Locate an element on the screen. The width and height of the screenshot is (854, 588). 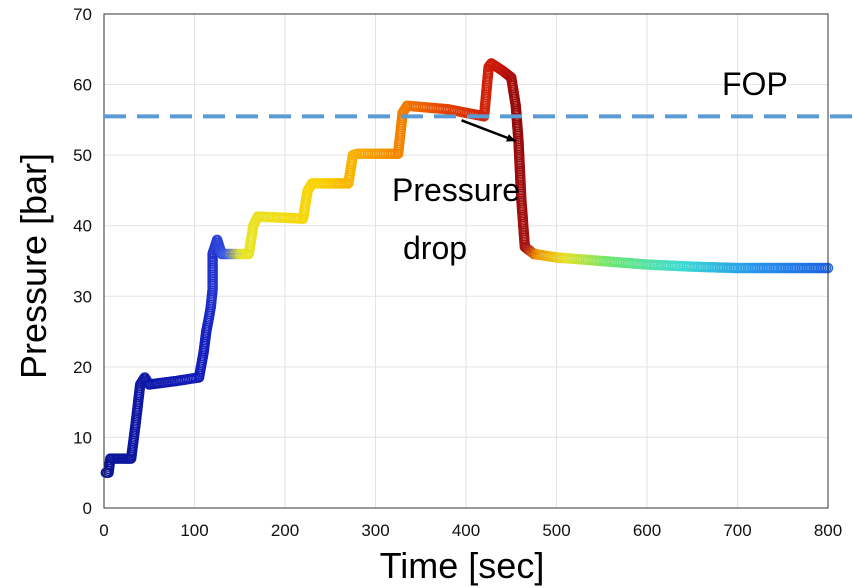
y-tick-label: 50 is located at coordinates (82, 155).